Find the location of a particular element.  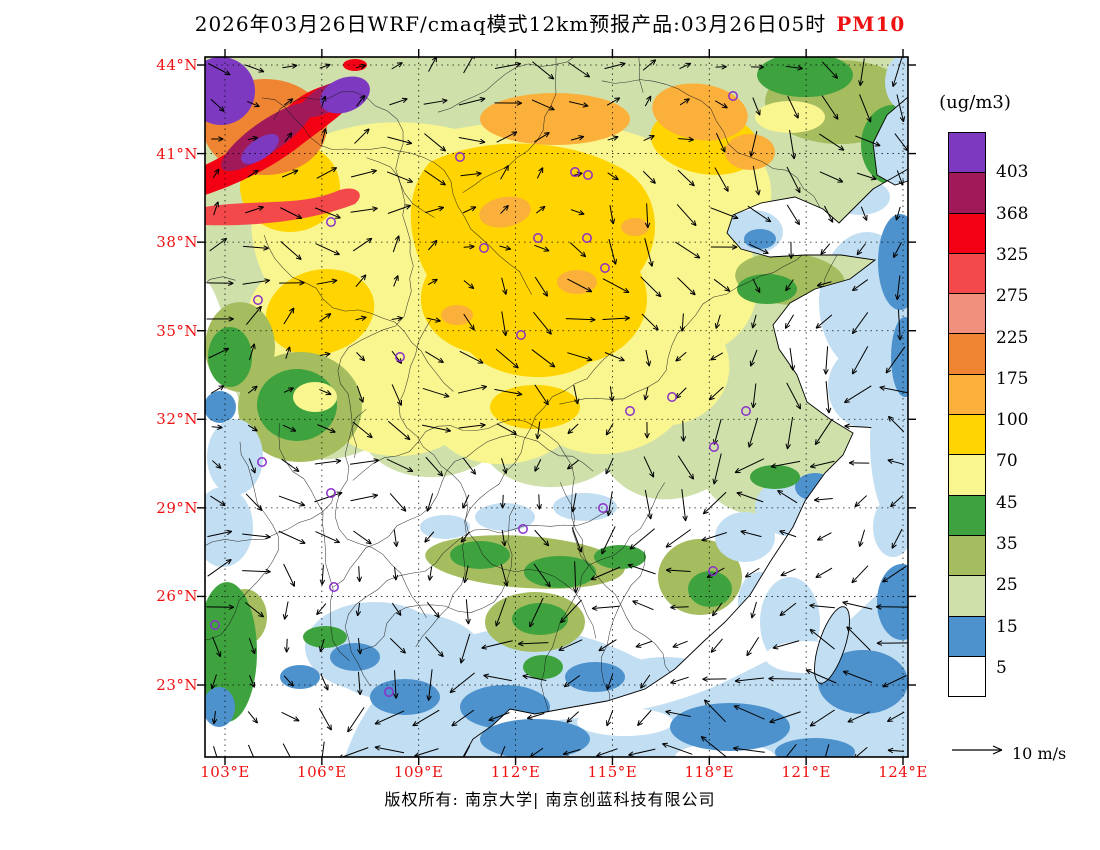

region-gold is located at coordinates (532, 260).